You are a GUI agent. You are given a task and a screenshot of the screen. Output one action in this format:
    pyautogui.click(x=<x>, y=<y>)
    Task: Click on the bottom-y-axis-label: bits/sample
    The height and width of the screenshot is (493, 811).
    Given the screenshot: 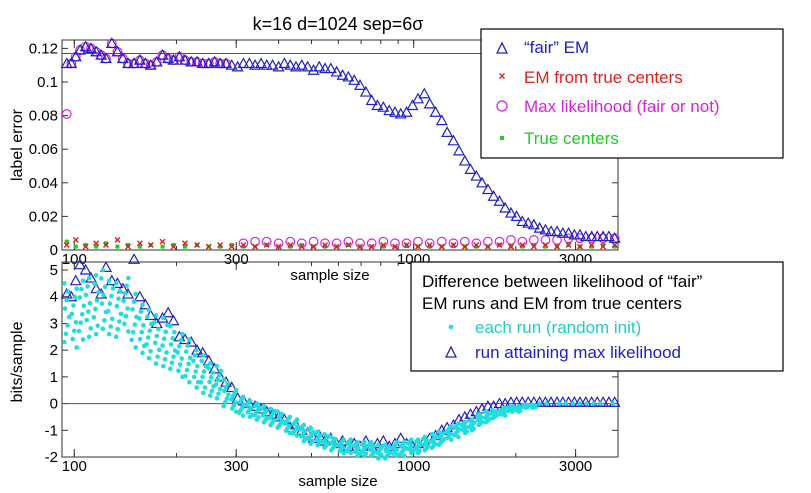 What is the action you would take?
    pyautogui.click(x=17, y=361)
    